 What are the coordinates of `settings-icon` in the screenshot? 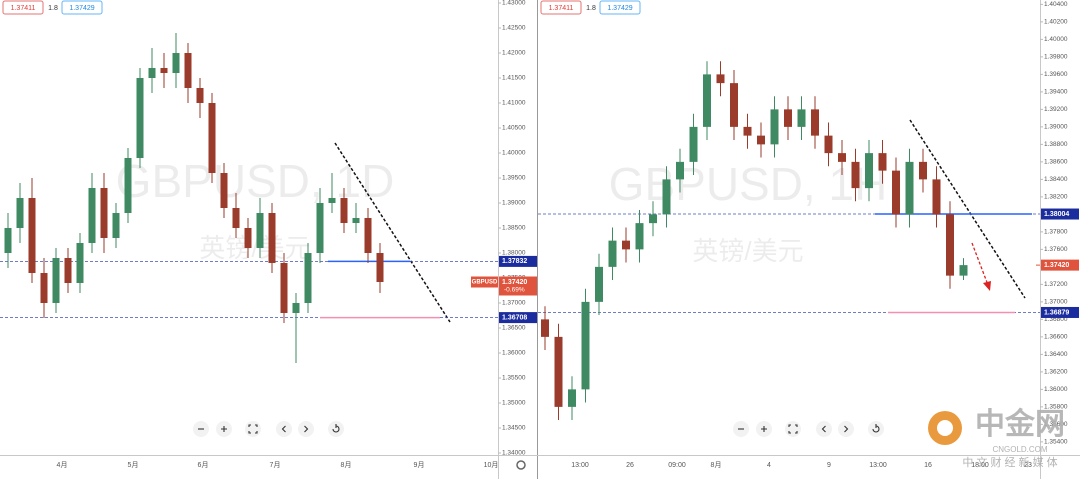 It's located at (521, 465).